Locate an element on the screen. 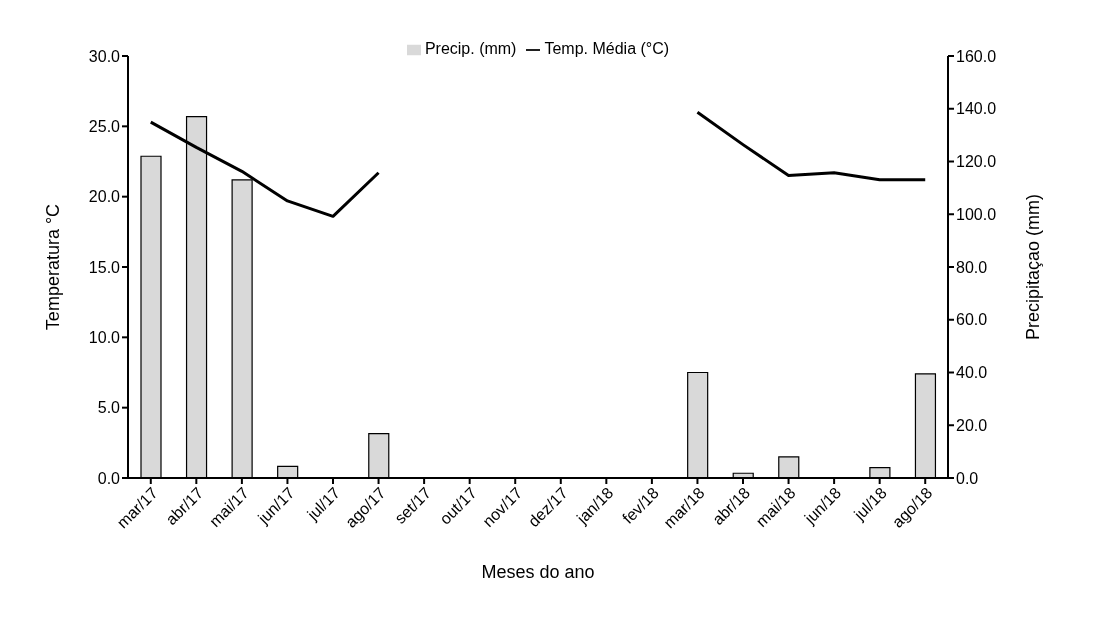 The image size is (1094, 617). y2-tick-label: 140.0 is located at coordinates (976, 109).